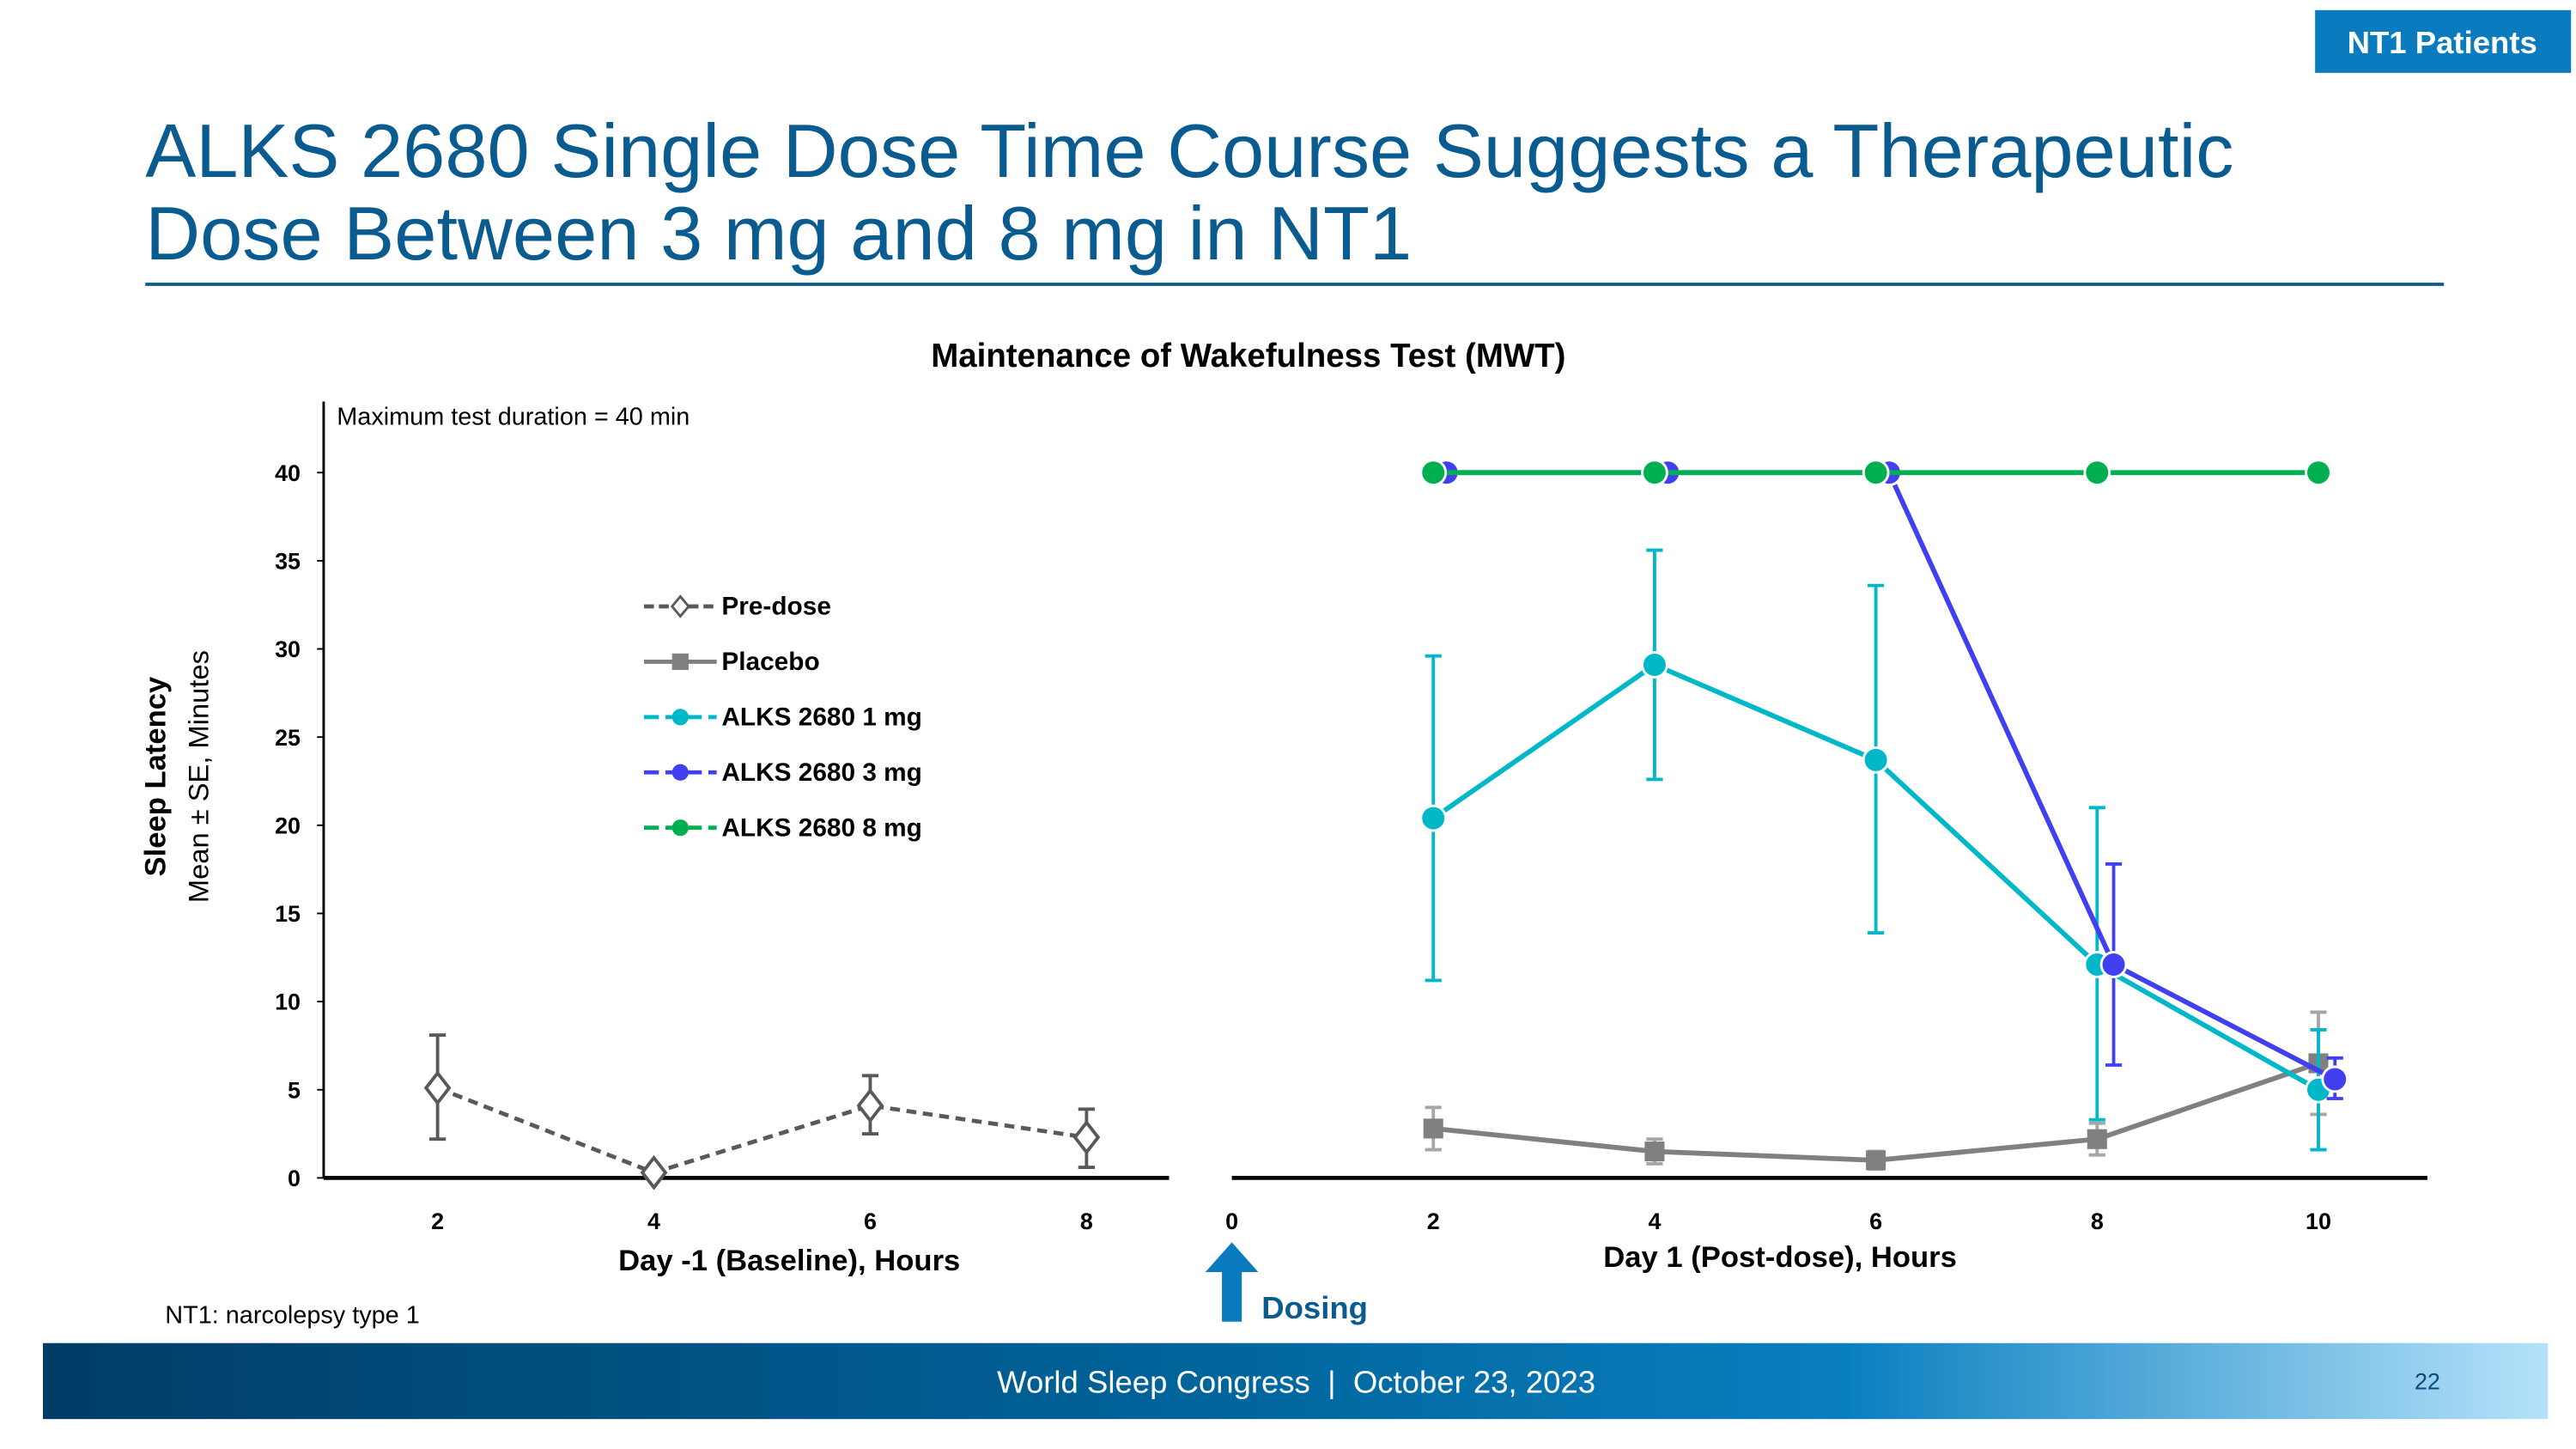  I want to click on footer-bar, so click(1296, 1381).